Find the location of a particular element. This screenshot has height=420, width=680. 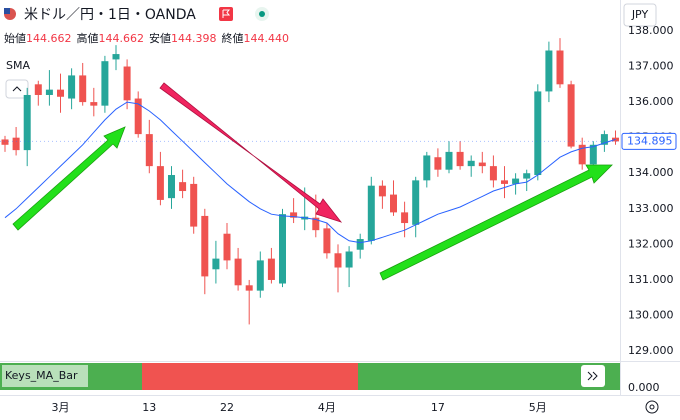

ohlc-value: 144.440 is located at coordinates (267, 38).